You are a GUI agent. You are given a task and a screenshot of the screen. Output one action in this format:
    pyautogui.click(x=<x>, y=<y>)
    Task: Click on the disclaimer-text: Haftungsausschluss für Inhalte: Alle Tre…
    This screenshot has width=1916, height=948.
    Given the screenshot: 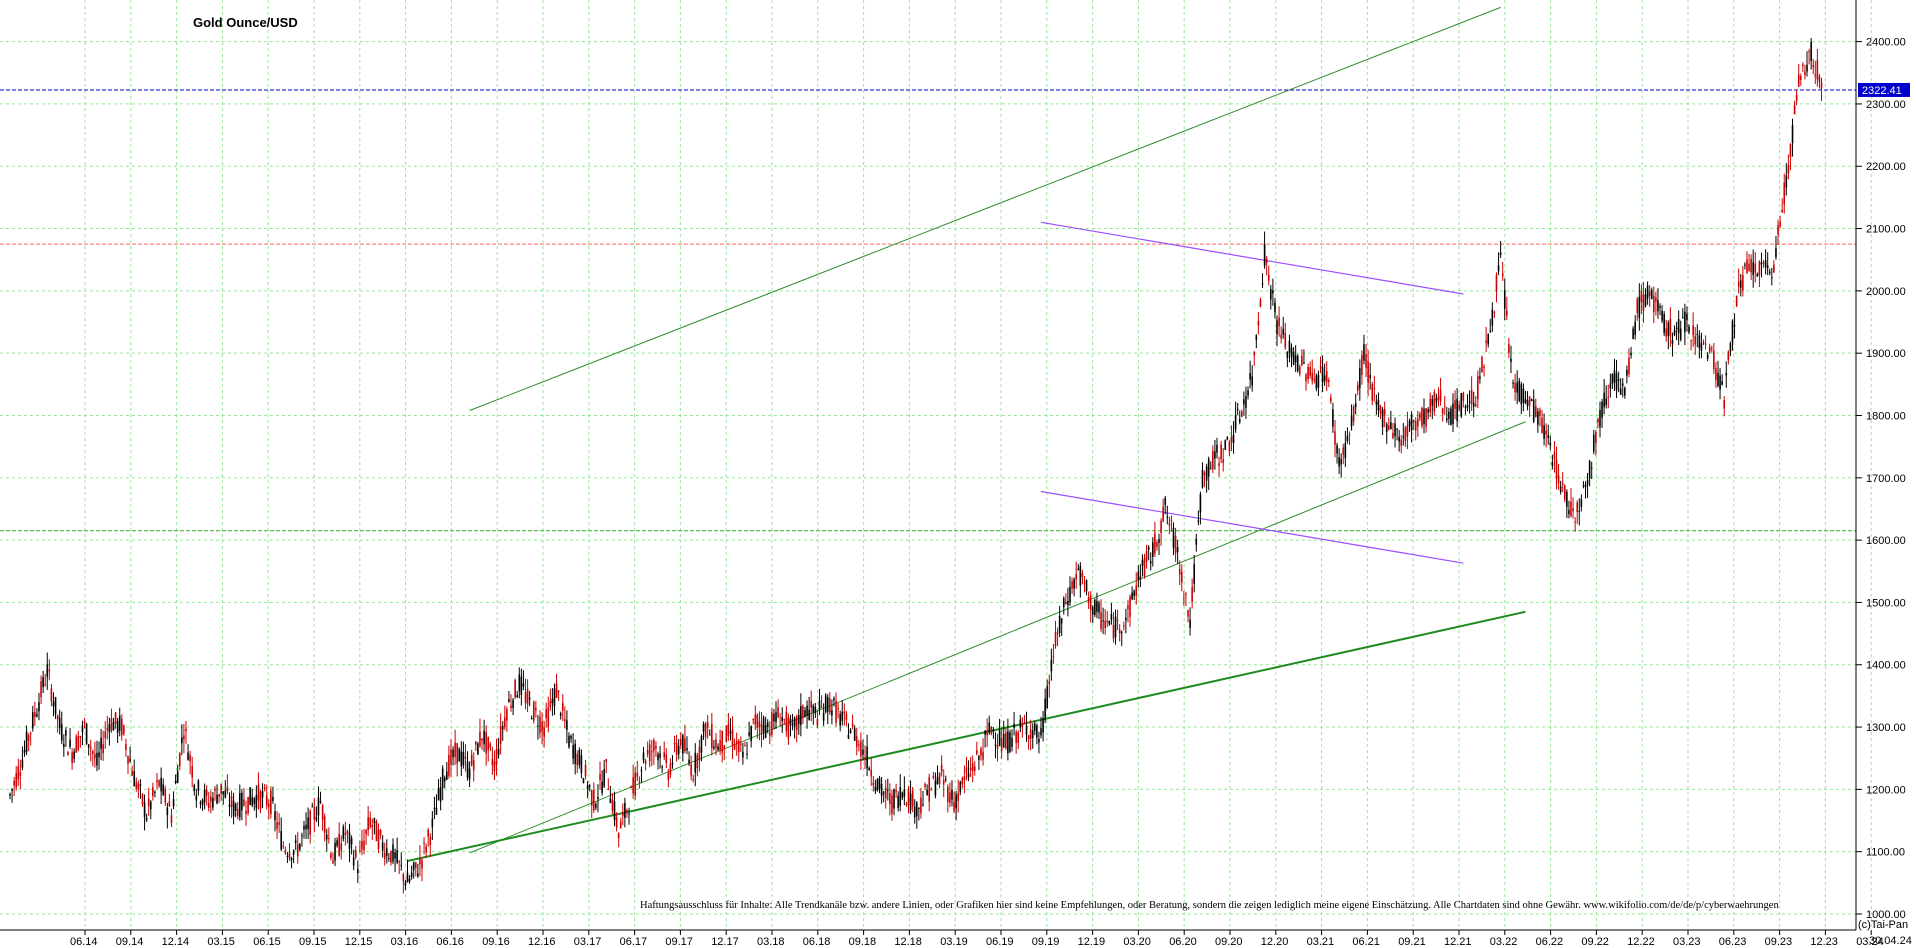 What is the action you would take?
    pyautogui.click(x=1209, y=905)
    